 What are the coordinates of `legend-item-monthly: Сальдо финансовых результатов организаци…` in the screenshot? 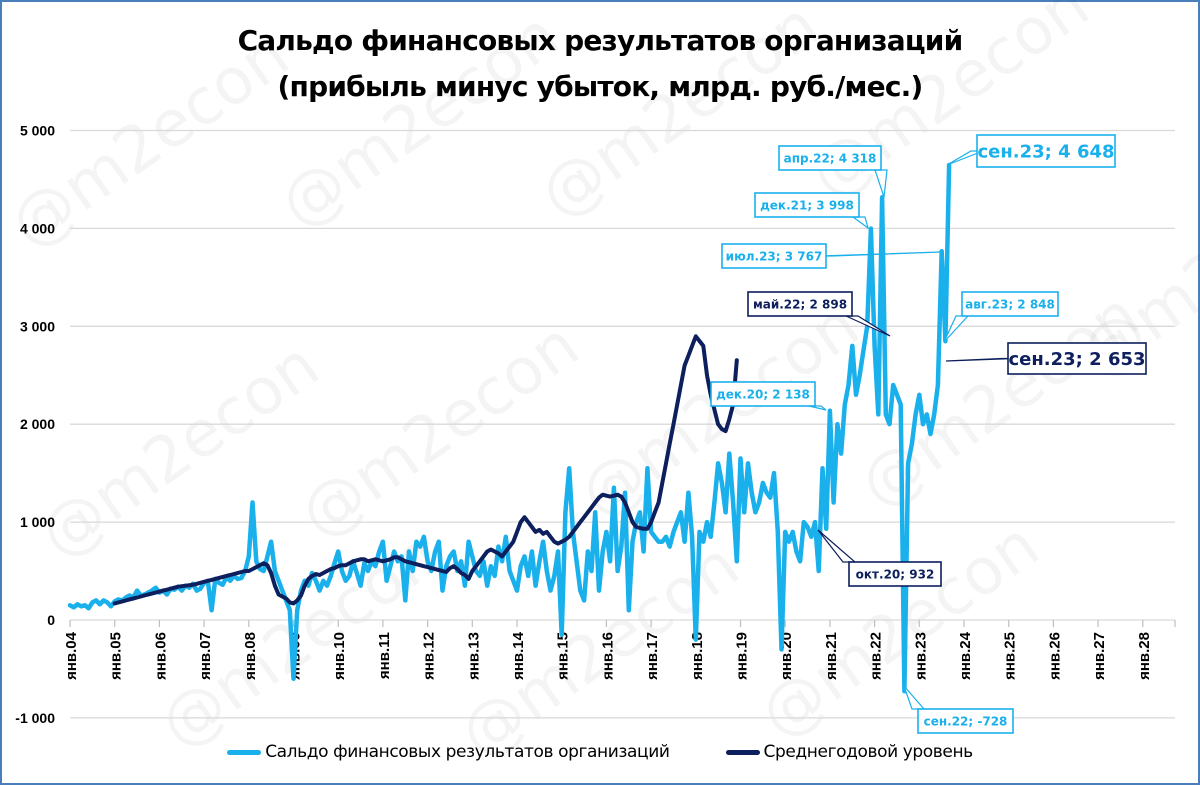 It's located at (448, 752).